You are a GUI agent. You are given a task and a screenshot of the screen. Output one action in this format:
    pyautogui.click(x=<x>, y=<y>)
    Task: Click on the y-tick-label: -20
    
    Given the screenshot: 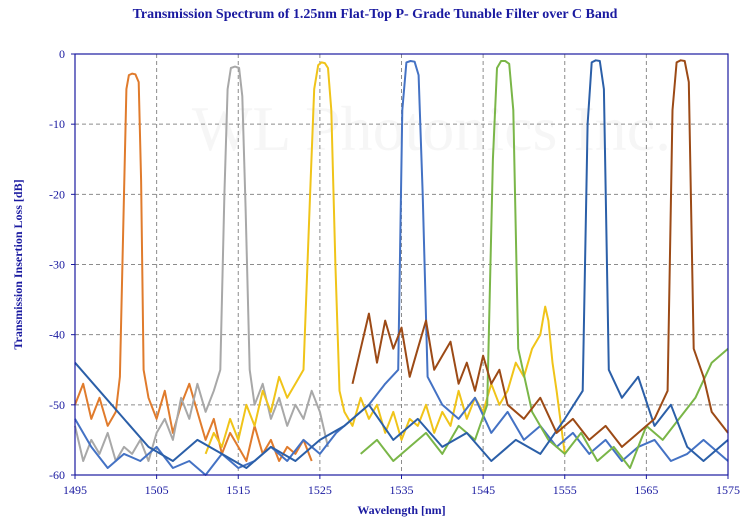 What is the action you would take?
    pyautogui.click(x=57, y=194)
    